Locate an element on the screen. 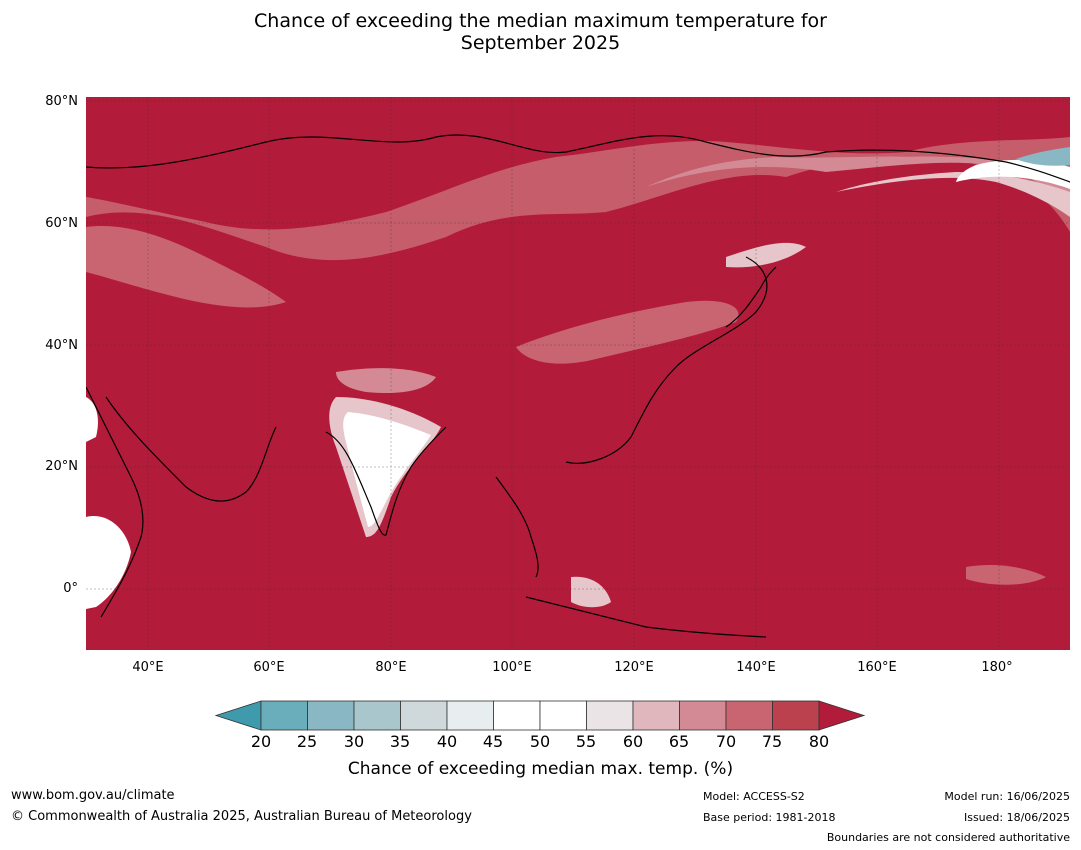  chukotka-teal is located at coordinates (1043, 156).